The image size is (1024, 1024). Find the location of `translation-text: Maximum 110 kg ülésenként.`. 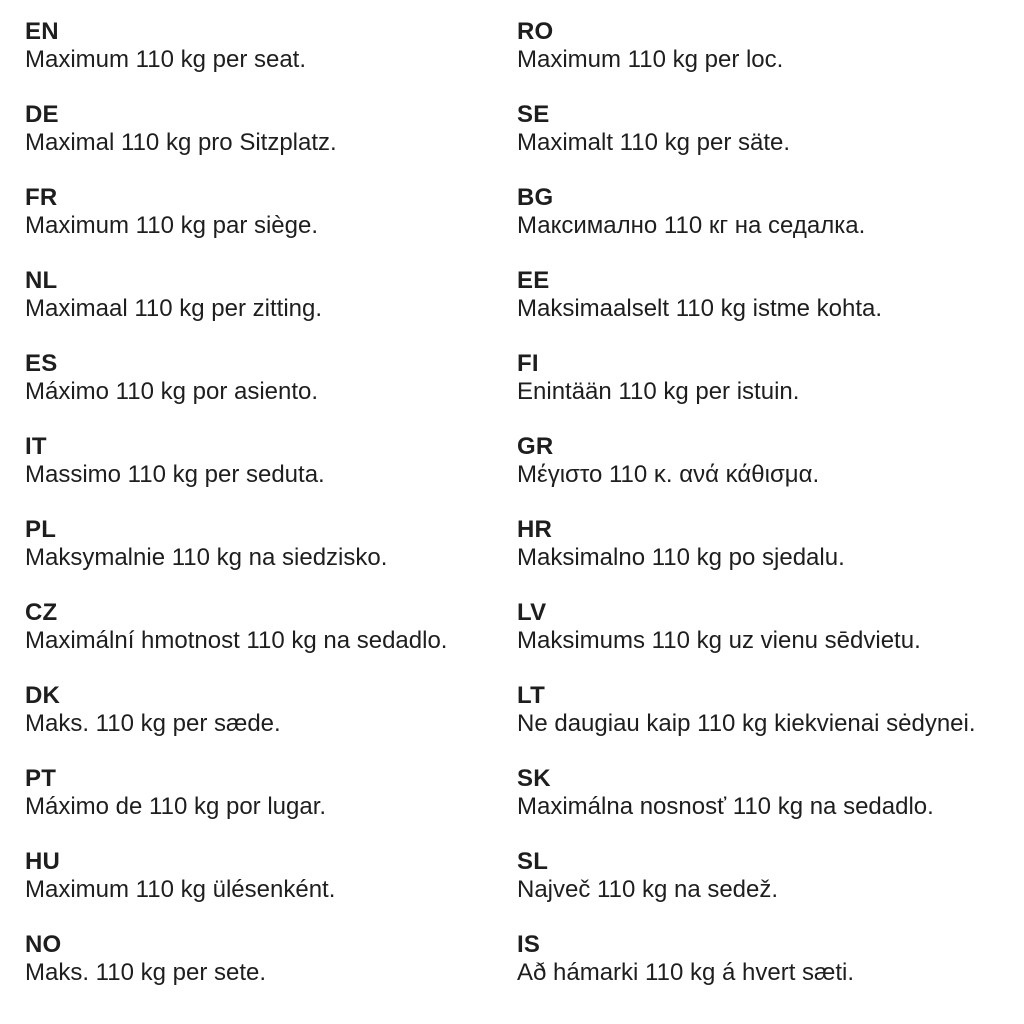

translation-text: Maximum 110 kg ülésenként. is located at coordinates (180, 889).